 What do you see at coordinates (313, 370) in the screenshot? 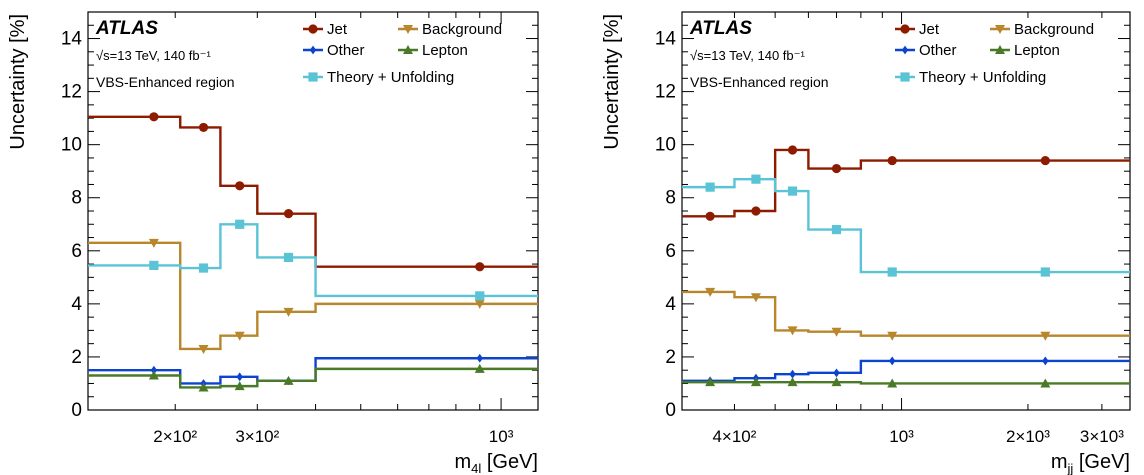
I see `series-other` at bounding box center [313, 370].